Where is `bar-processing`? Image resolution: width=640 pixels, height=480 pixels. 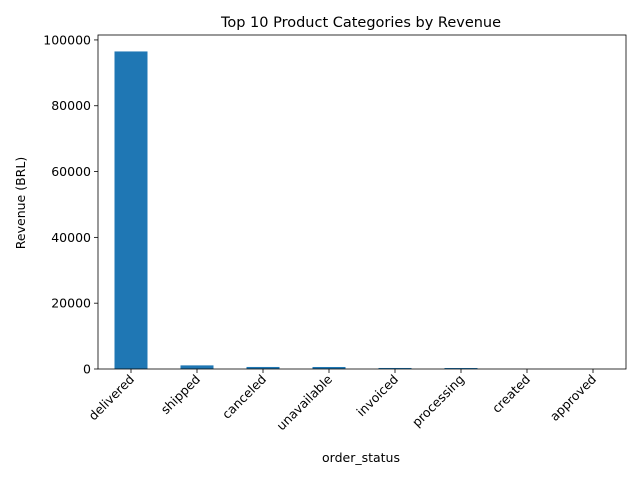
bar-processing is located at coordinates (461, 368).